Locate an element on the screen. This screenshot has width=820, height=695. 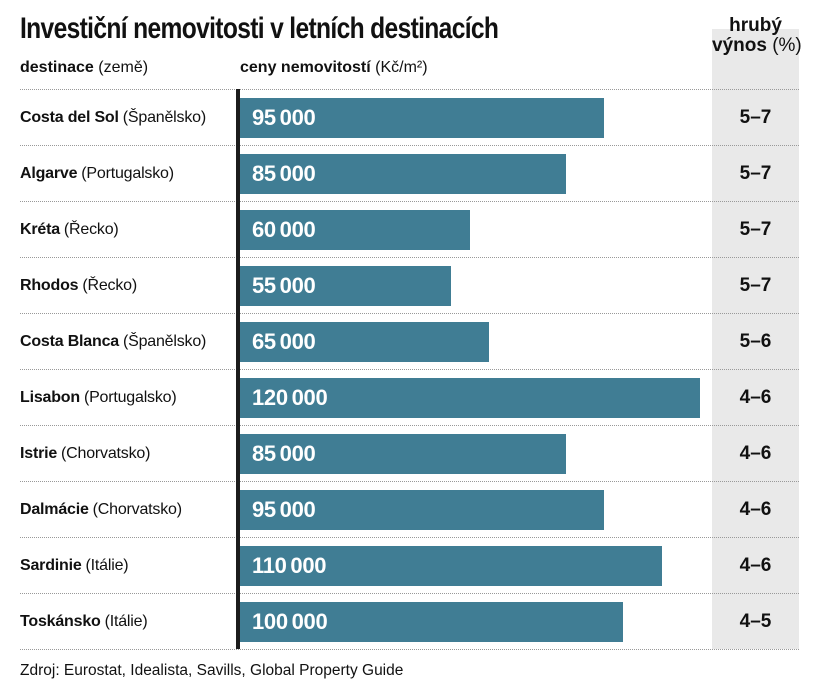
table-row: Rhodos (Řecko) 55 000 5–7 is located at coordinates (409, 285).